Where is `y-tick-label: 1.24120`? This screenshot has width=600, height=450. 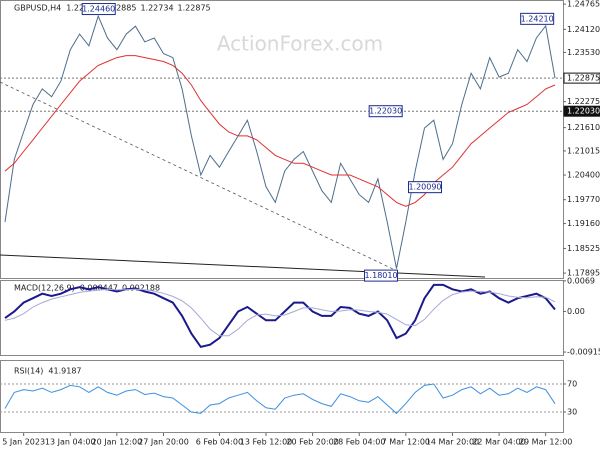
y-tick-label: 1.24120 is located at coordinates (583, 29).